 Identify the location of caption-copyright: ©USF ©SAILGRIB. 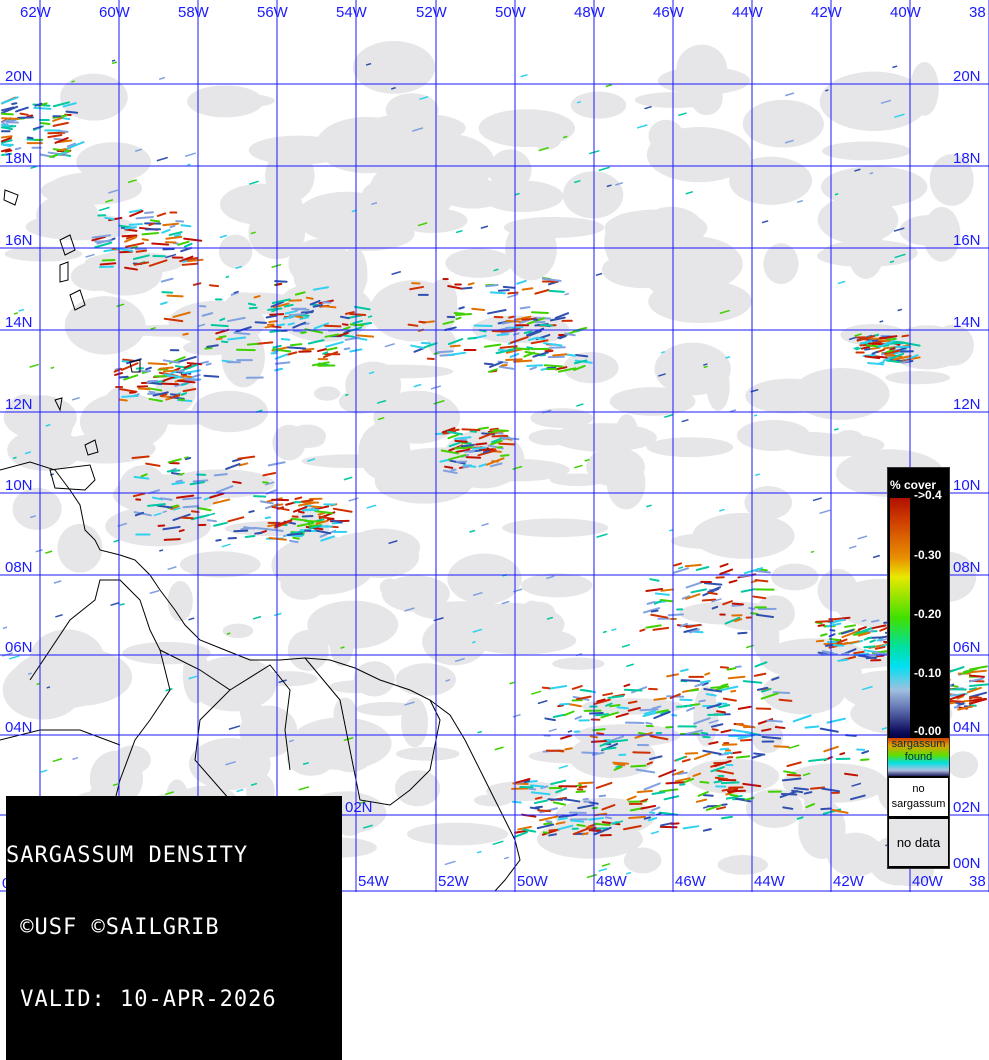
(174, 928).